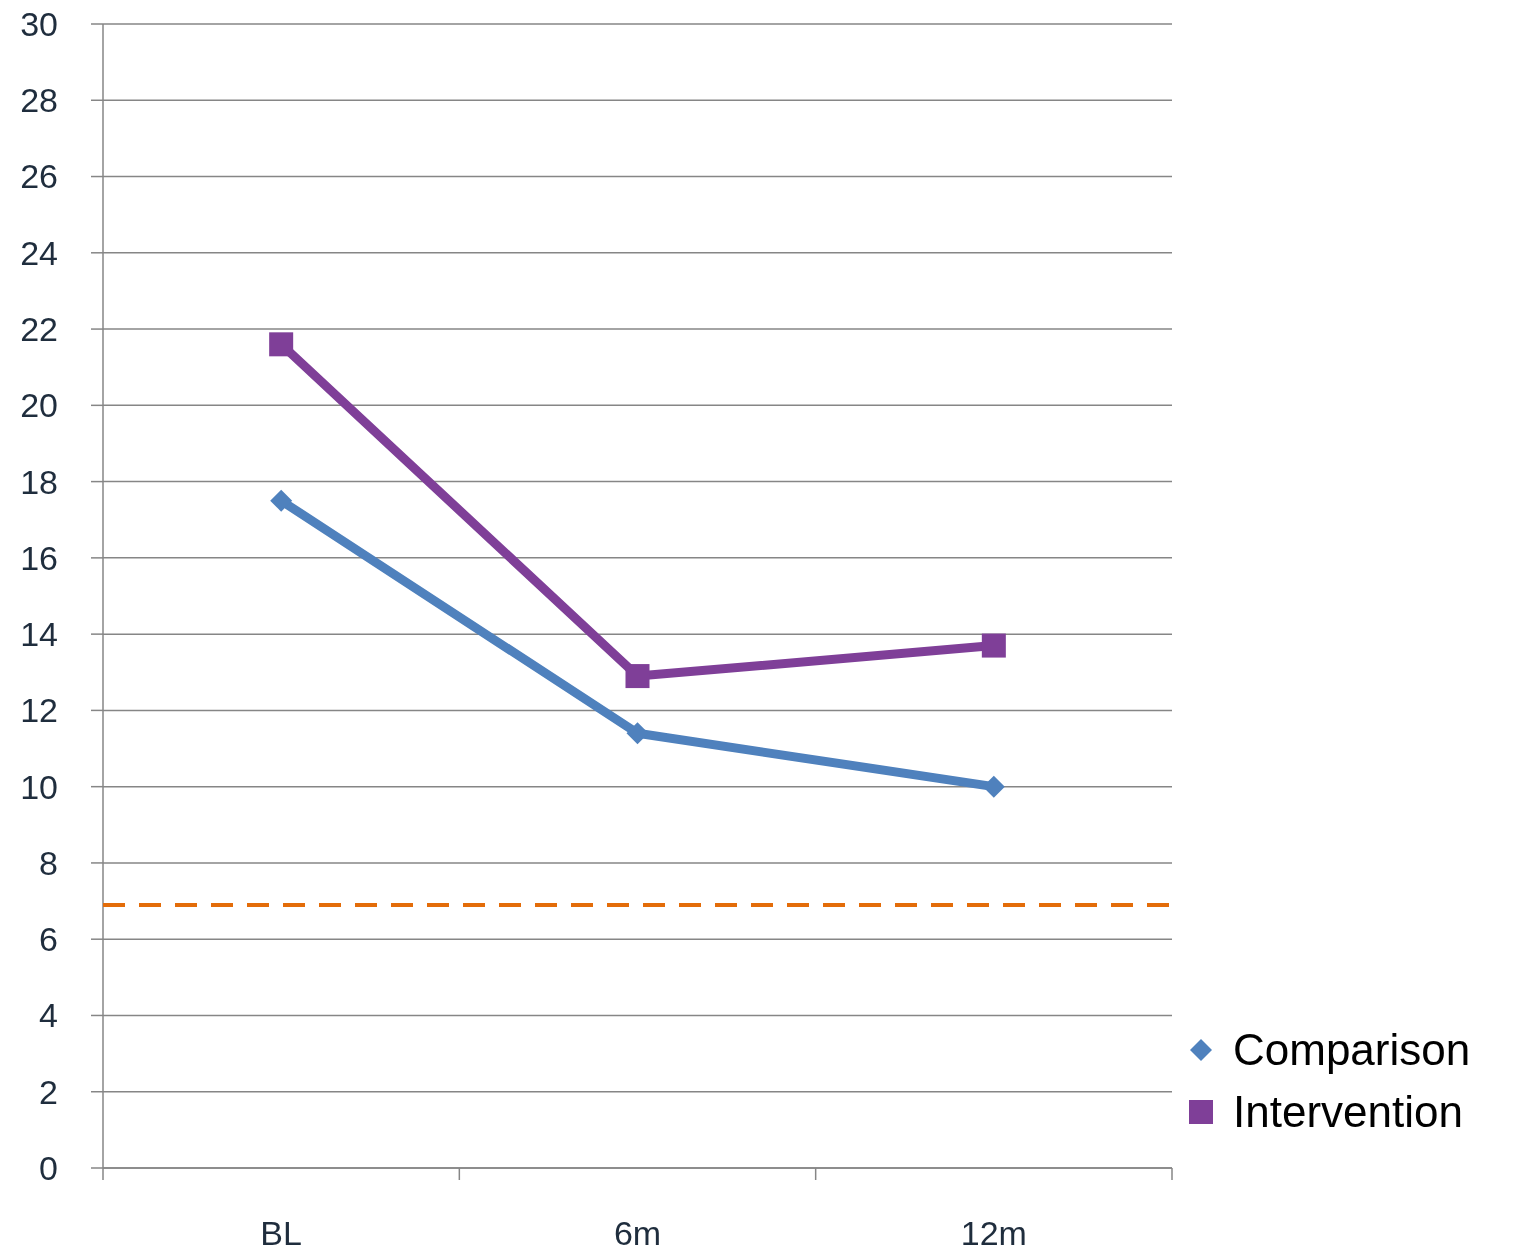 The height and width of the screenshot is (1252, 1523). I want to click on y-tick-label: 12, so click(39, 710).